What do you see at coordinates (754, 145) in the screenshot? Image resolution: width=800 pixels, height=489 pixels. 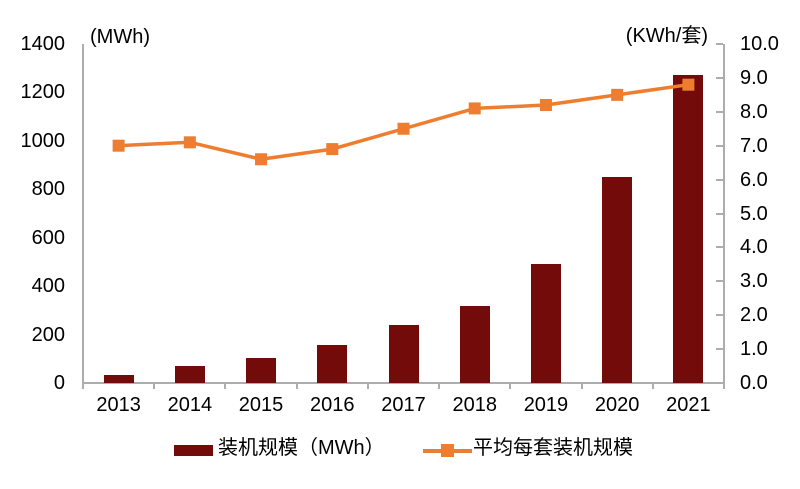 I see `y-axis-right-tick-label: 7.0` at bounding box center [754, 145].